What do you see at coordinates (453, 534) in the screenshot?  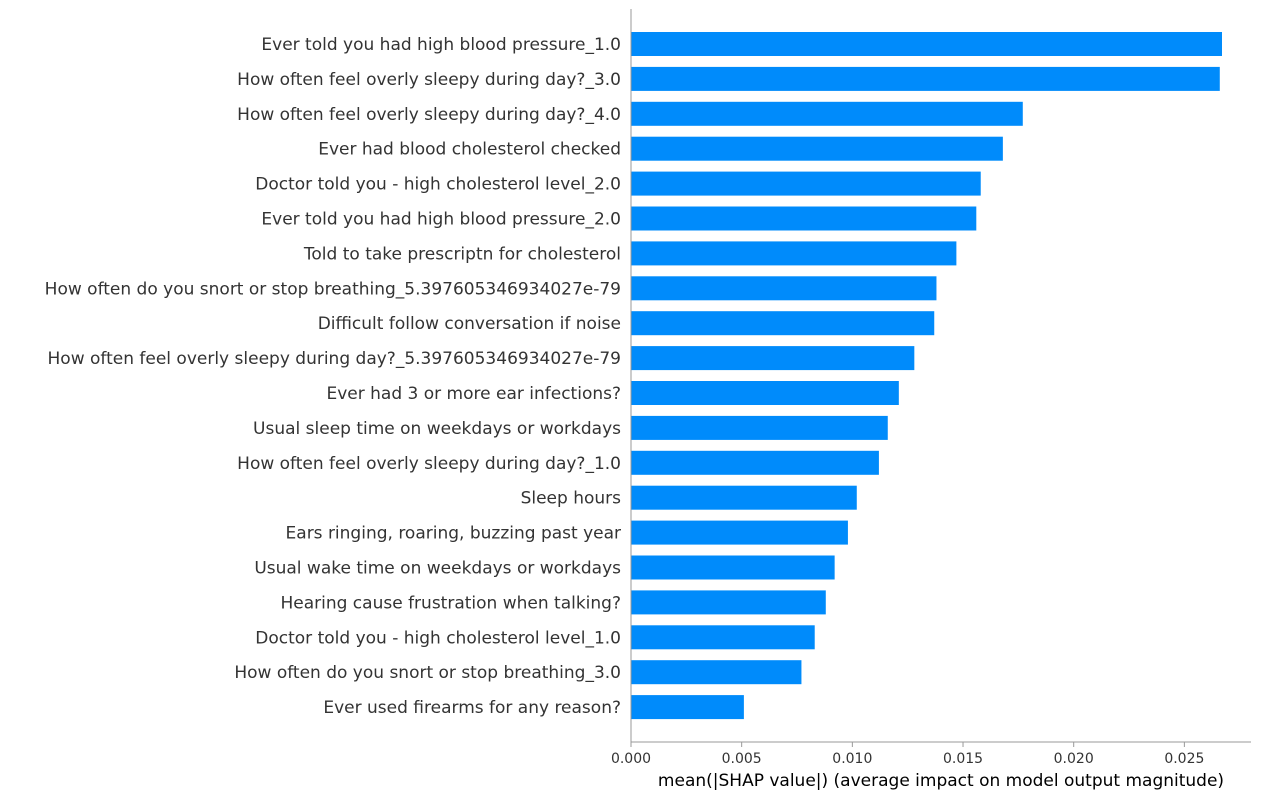 I see `category-label-14: Ears ringing, roaring, buzzing past year` at bounding box center [453, 534].